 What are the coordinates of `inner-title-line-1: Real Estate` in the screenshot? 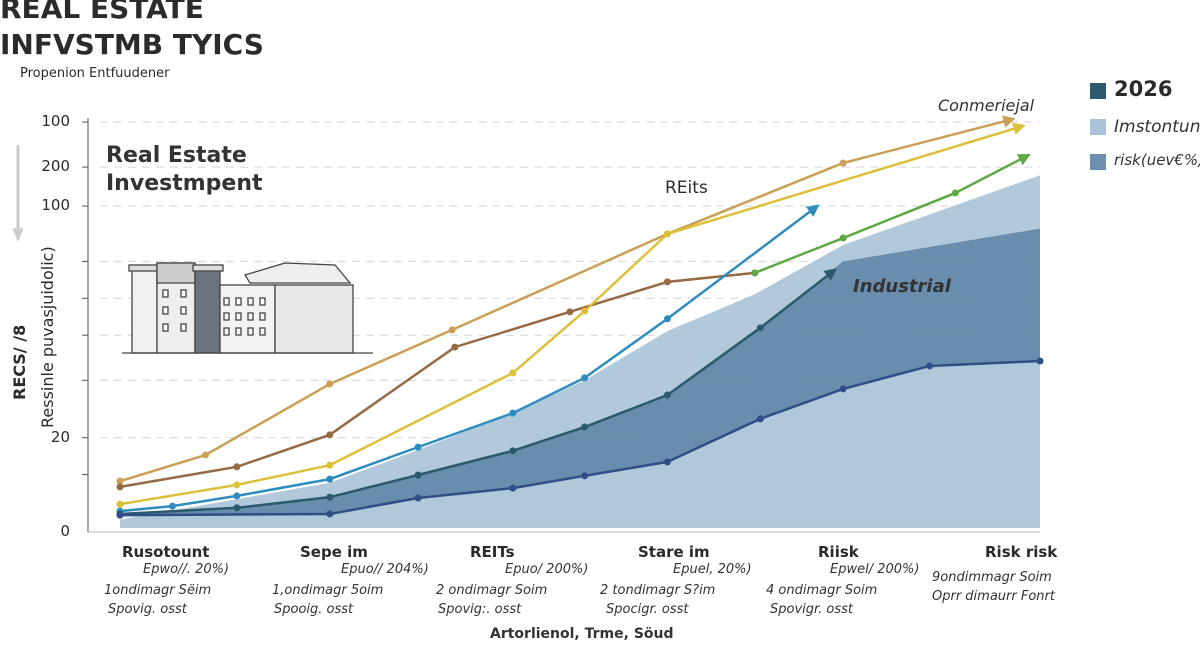 It's located at (176, 155).